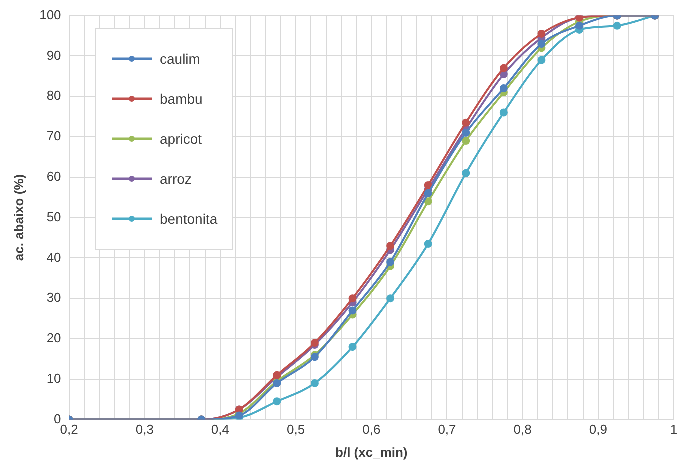  Describe the element at coordinates (69, 430) in the screenshot. I see `x-tick-label: 0,2` at that location.